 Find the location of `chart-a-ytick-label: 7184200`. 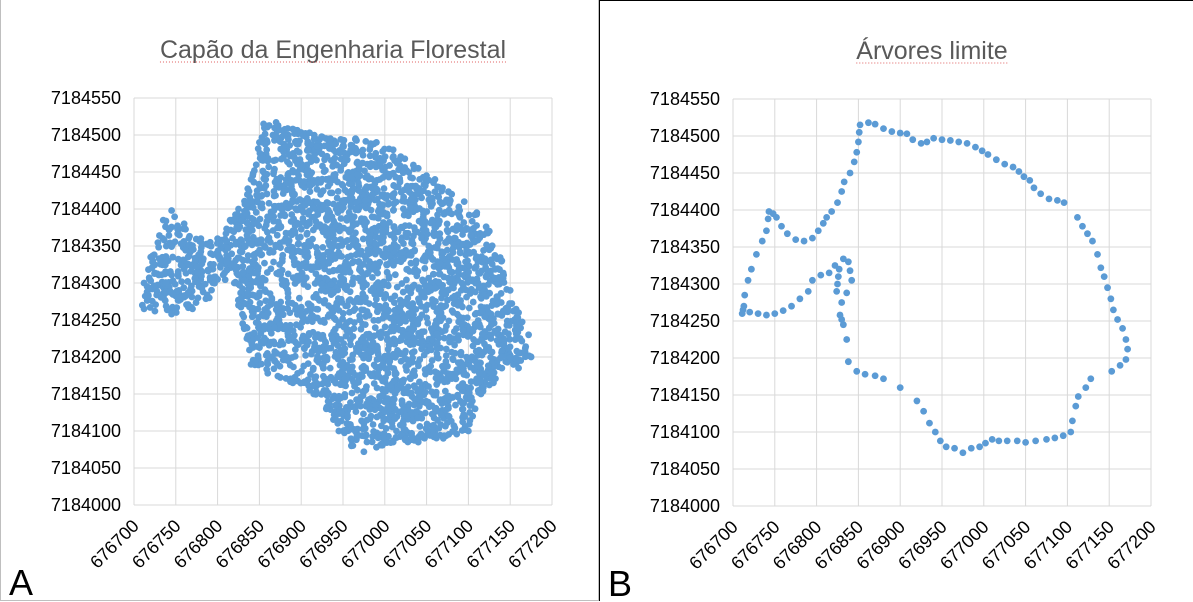

chart-a-ytick-label: 7184200 is located at coordinates (86, 357).